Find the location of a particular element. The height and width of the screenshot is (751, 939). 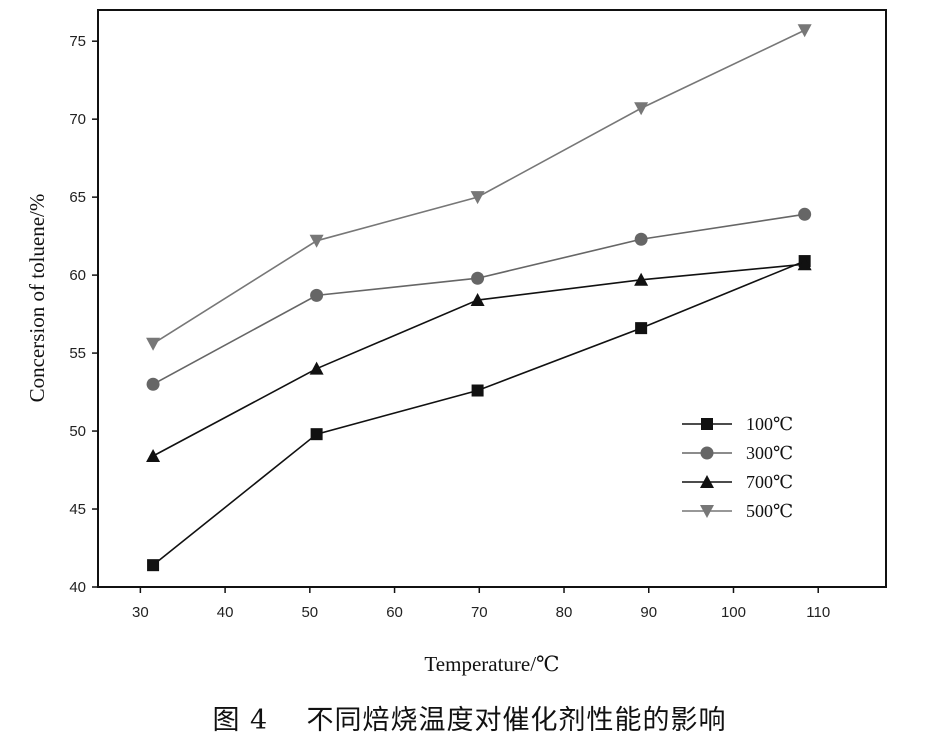

y-tick-label: 55 is located at coordinates (77, 353).